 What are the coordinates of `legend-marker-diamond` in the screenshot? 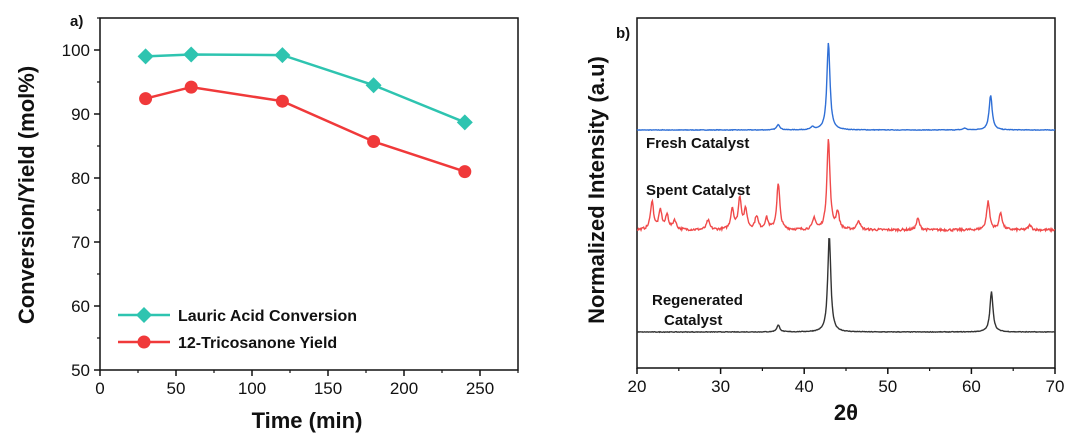 It's located at (144, 315).